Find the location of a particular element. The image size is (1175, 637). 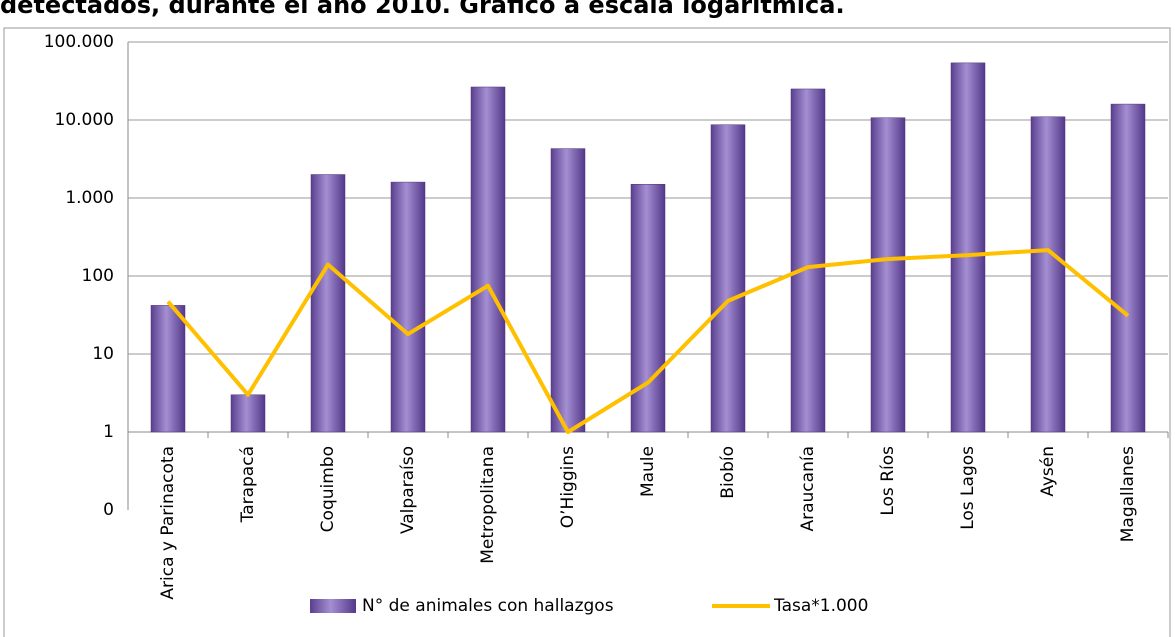

legend-label: Tasa*1.000 is located at coordinates (820, 606).